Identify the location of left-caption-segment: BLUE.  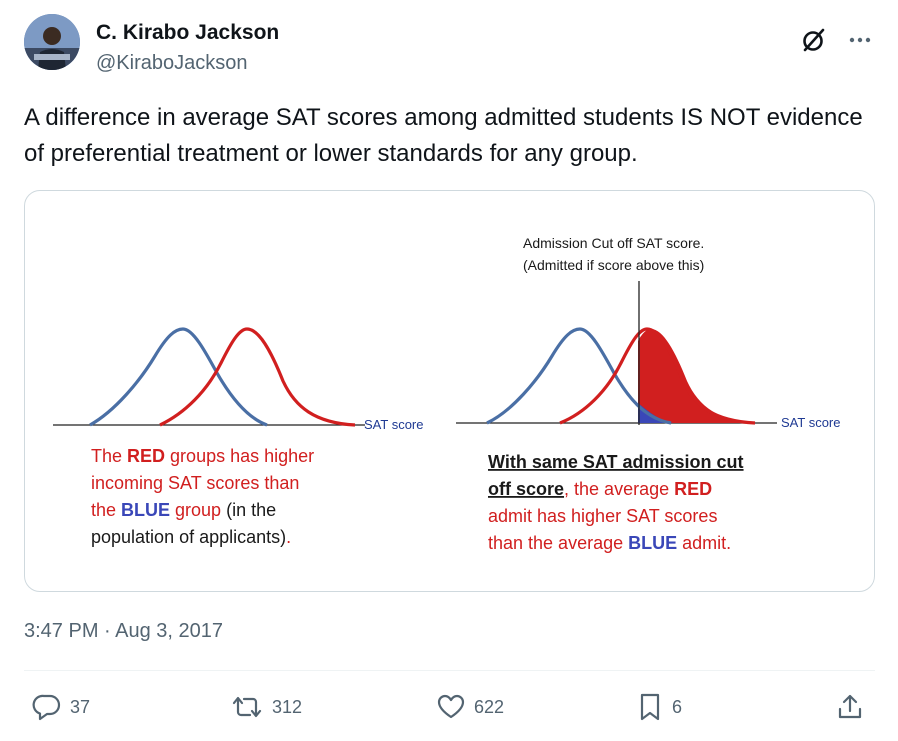
(145, 510).